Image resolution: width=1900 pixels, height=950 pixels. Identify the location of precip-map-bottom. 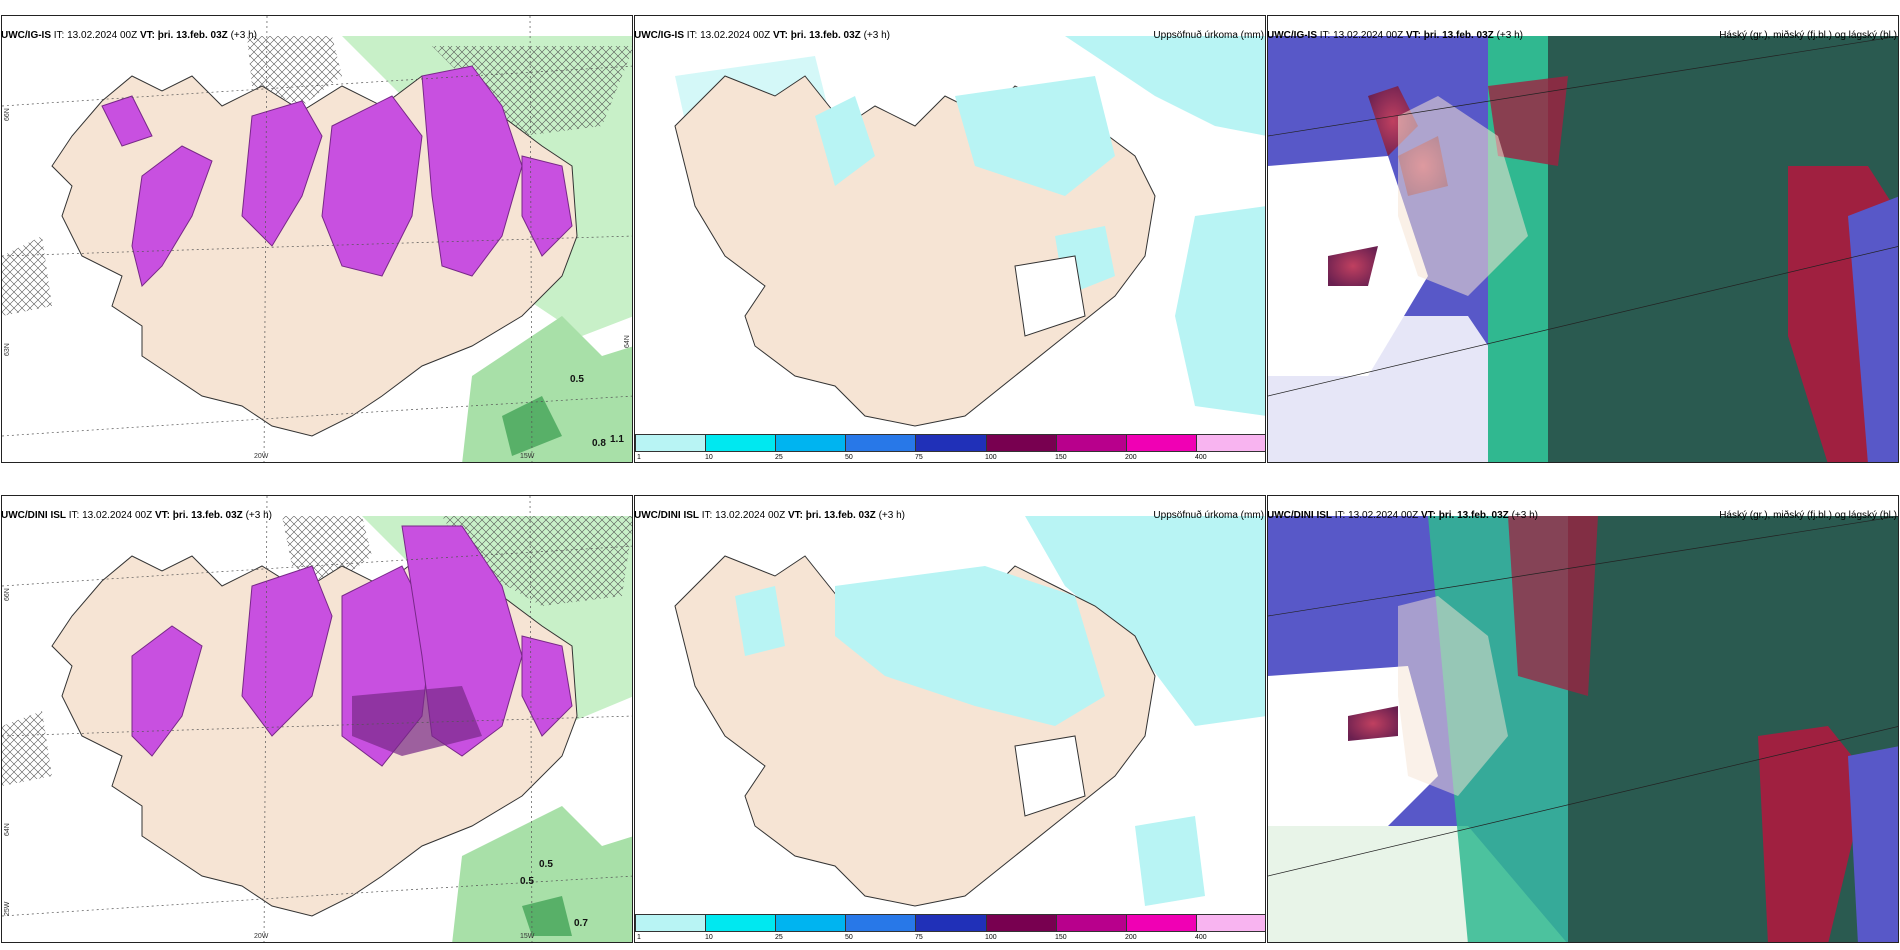
(969, 711).